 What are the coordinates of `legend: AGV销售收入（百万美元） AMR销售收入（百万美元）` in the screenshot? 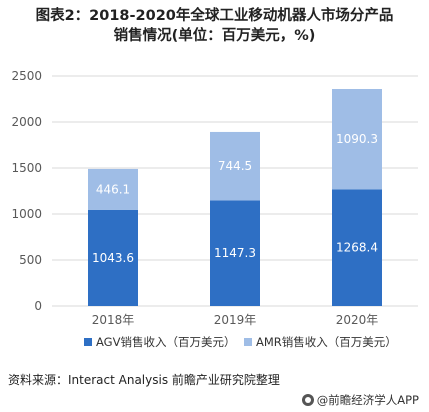 It's located at (240, 342).